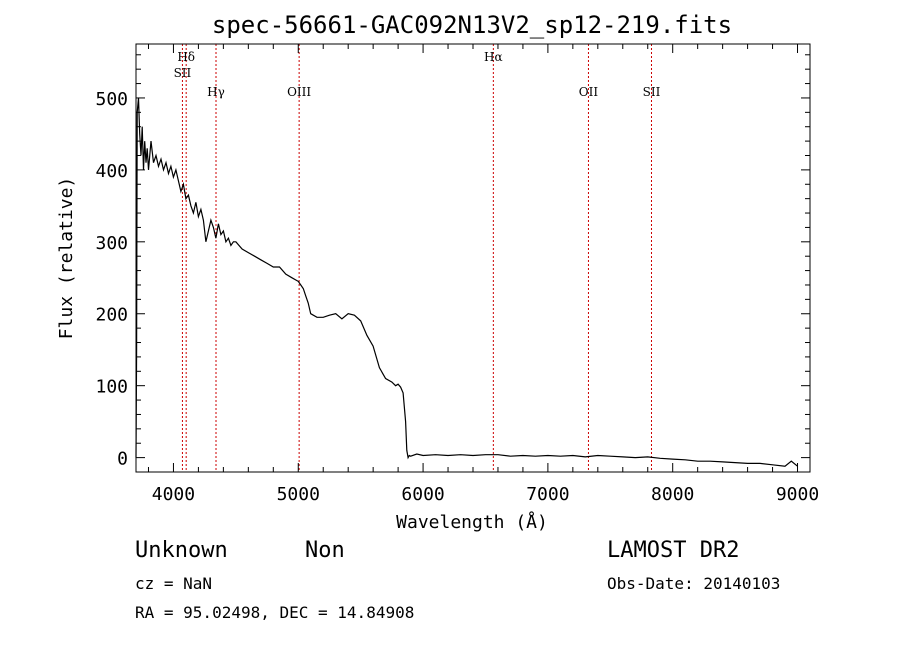 The height and width of the screenshot is (649, 900). I want to click on x-axis-label: Wavelength (Å), so click(472, 522).